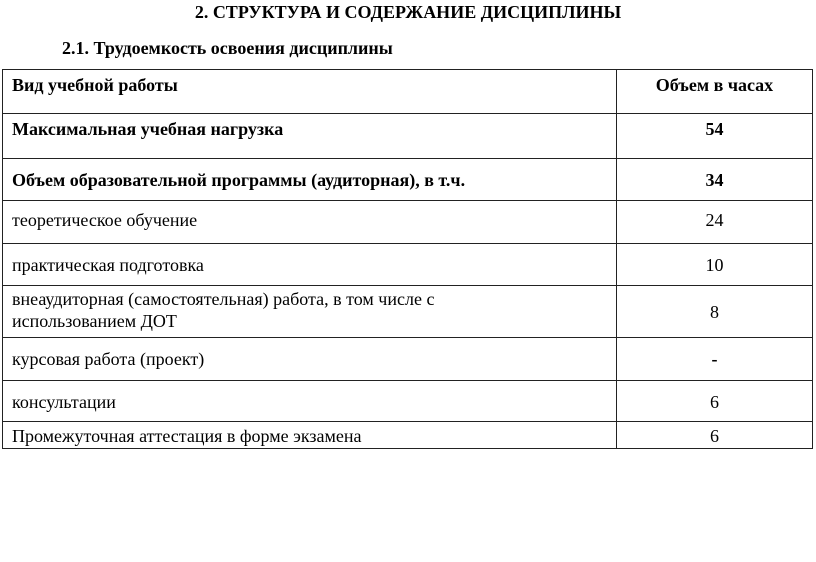 The height and width of the screenshot is (562, 816). I want to click on table-row: консультации 6, so click(407, 401).